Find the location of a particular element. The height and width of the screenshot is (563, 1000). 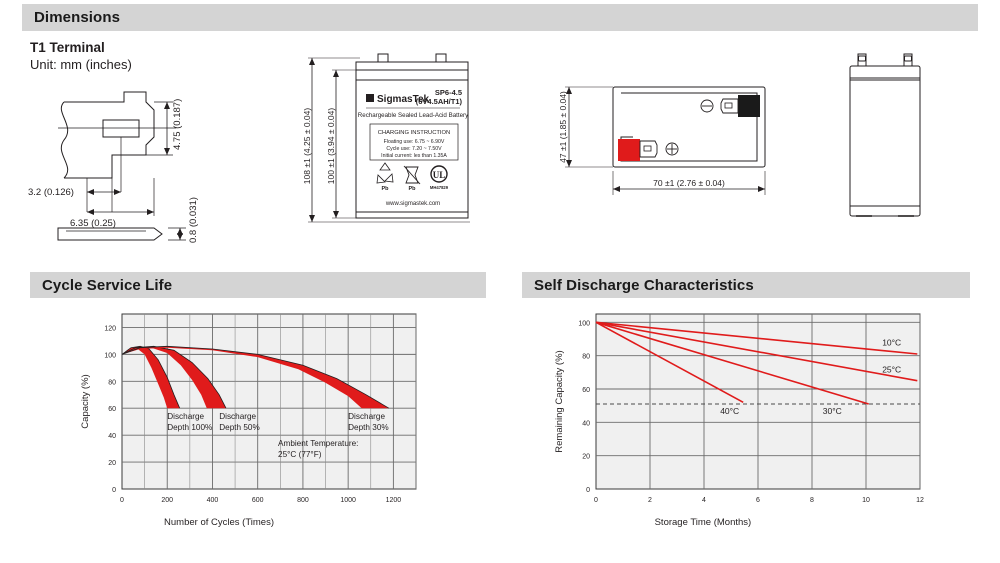

battery-side-view is located at coordinates (893, 143).